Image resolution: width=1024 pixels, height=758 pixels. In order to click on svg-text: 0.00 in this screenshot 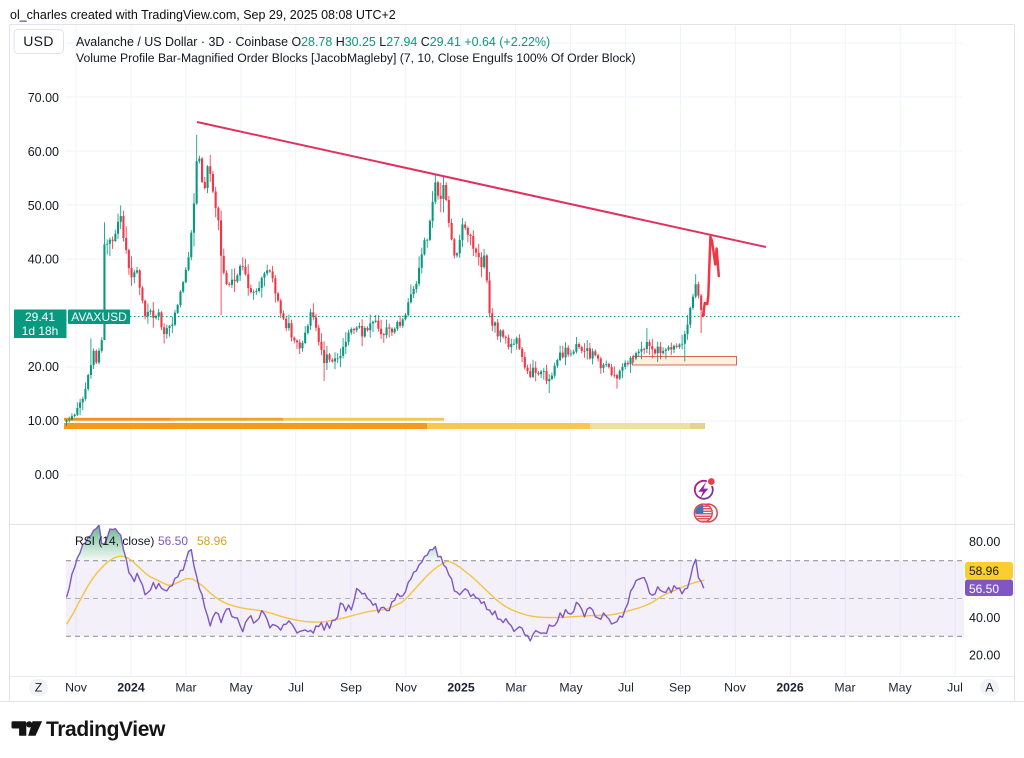, I will do `click(47, 475)`.